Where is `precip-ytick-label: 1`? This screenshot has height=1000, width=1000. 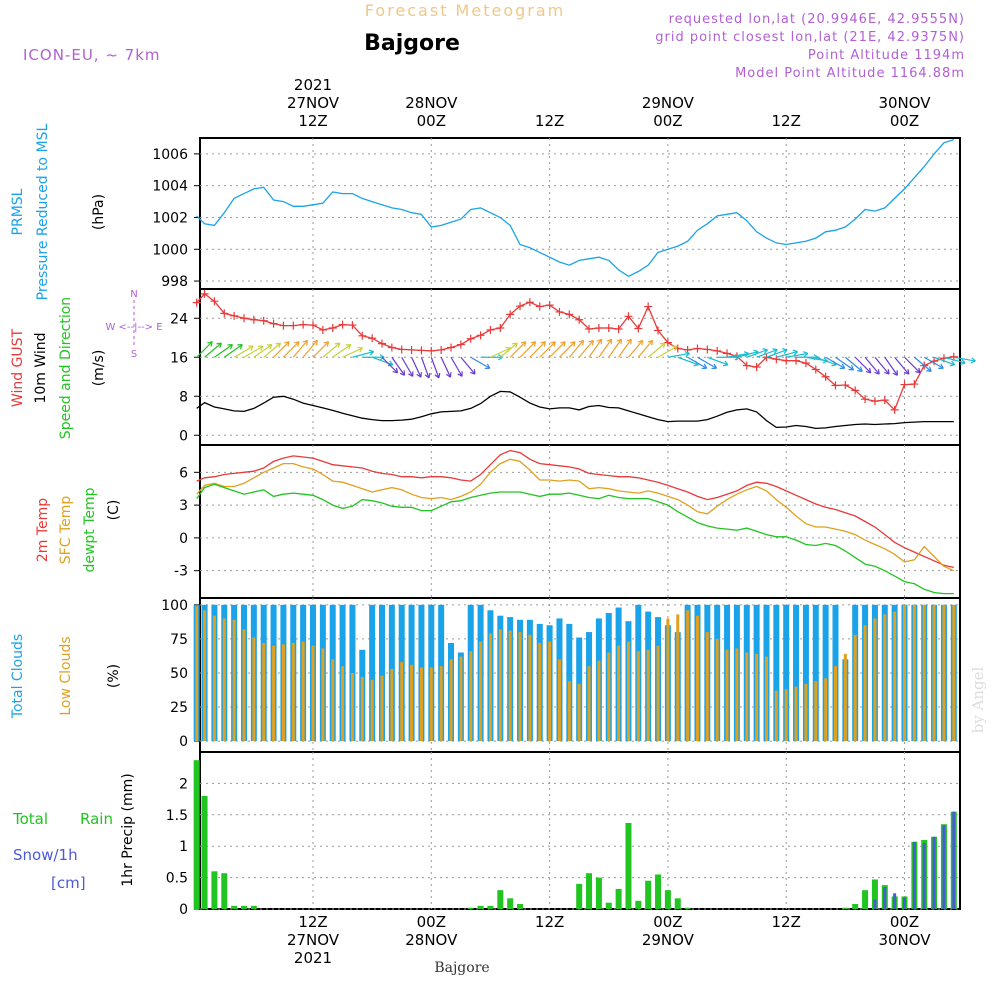
precip-ytick-label: 1 is located at coordinates (183, 847).